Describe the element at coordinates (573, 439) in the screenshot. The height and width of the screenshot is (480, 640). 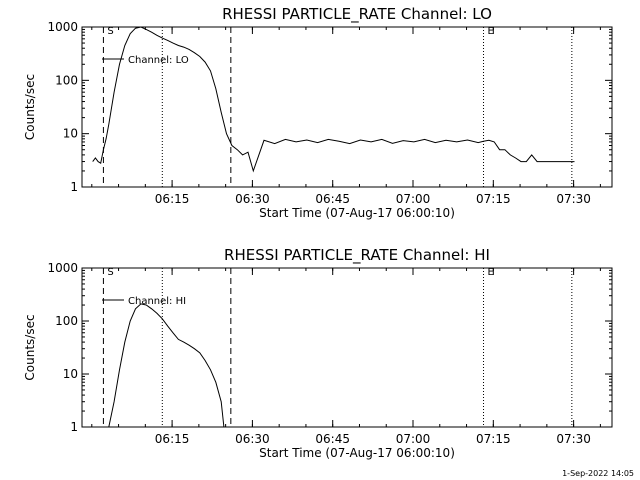
I see `panel2-x-tick-label: 07:30` at that location.